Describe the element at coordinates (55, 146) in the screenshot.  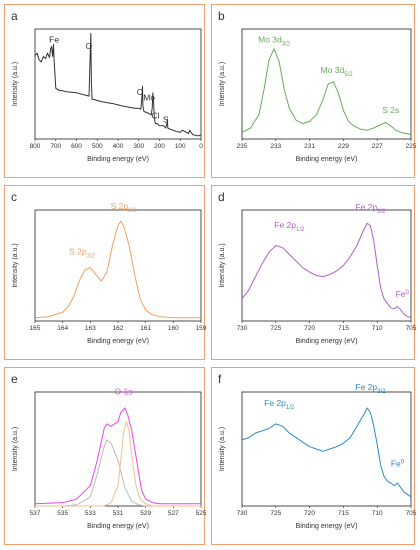
I see `x-tick-label: 700` at that location.